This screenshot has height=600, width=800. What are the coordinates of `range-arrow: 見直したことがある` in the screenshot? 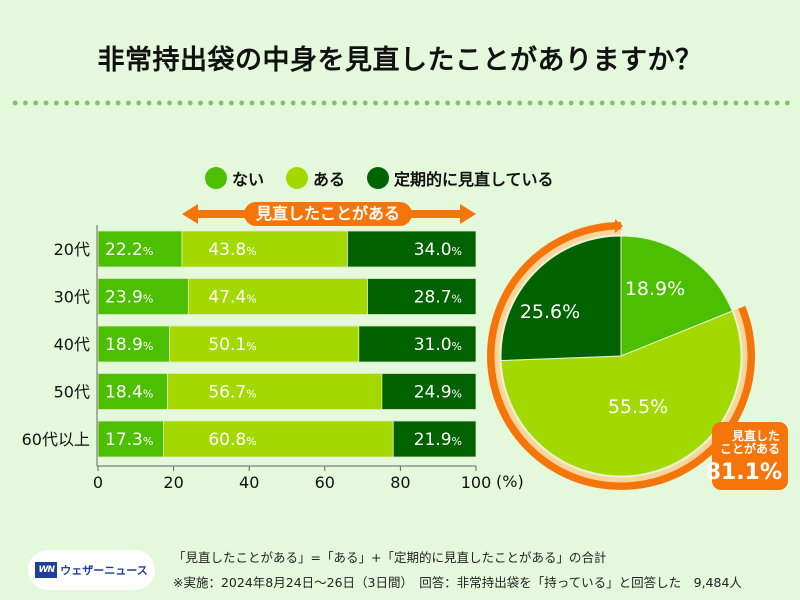 It's located at (329, 214).